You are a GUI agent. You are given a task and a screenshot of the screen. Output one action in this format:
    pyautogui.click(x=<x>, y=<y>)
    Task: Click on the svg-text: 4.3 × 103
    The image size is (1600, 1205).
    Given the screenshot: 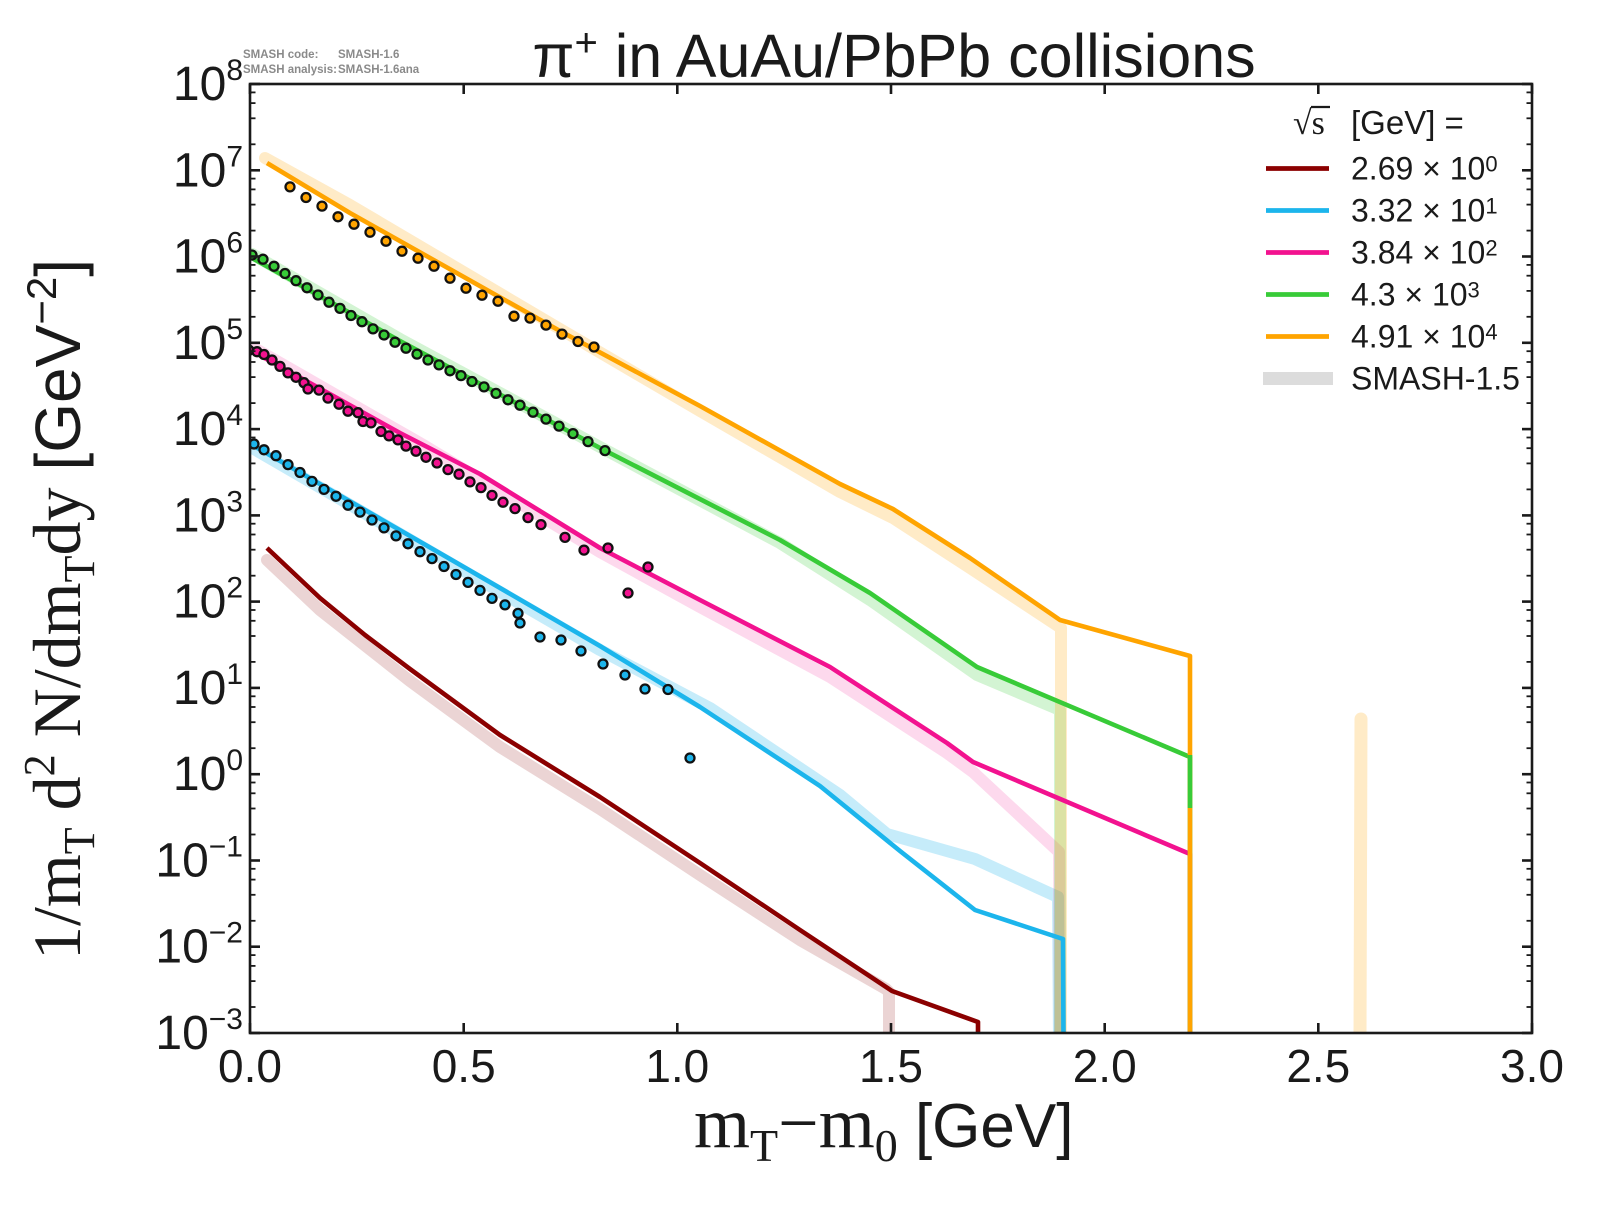 What is the action you would take?
    pyautogui.click(x=1415, y=295)
    